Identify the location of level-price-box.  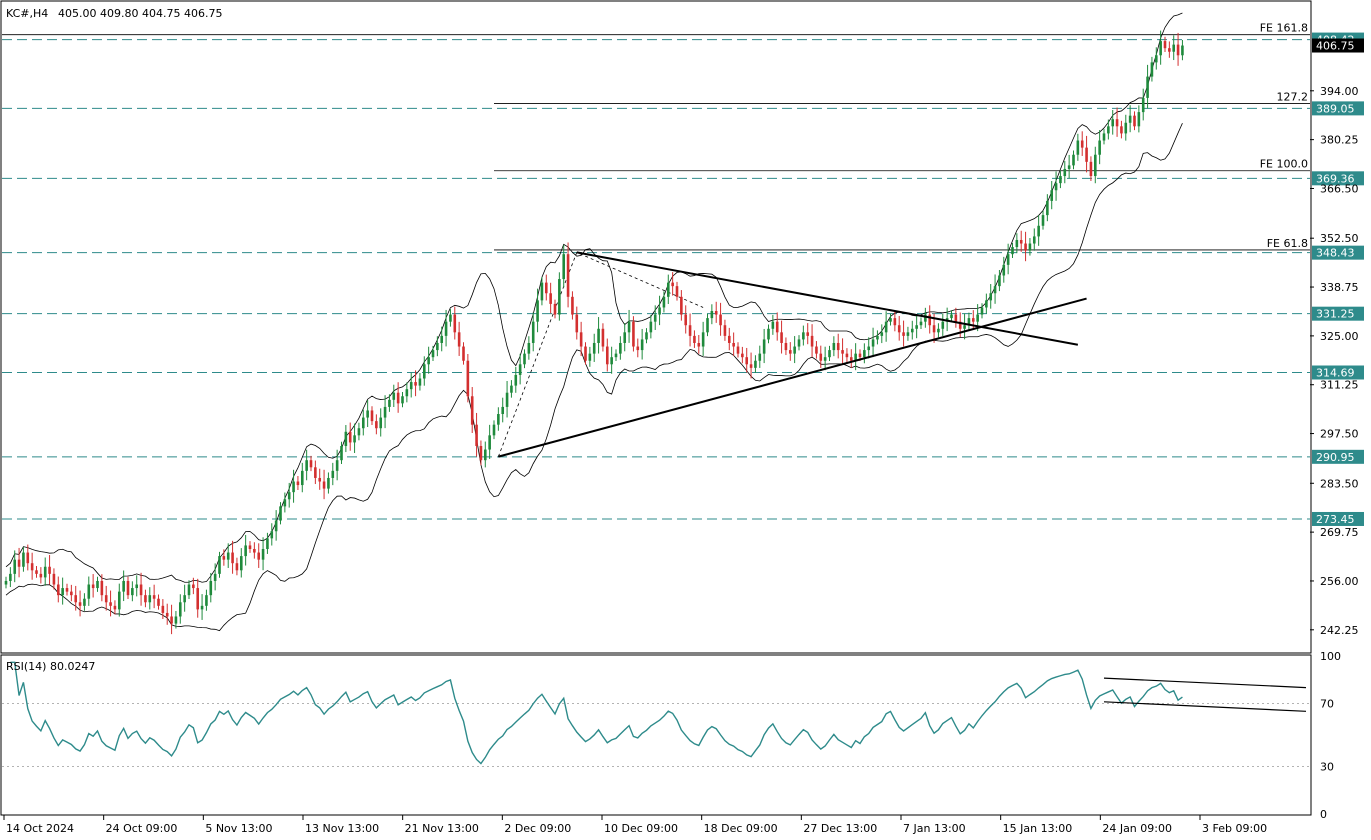
(1338, 178).